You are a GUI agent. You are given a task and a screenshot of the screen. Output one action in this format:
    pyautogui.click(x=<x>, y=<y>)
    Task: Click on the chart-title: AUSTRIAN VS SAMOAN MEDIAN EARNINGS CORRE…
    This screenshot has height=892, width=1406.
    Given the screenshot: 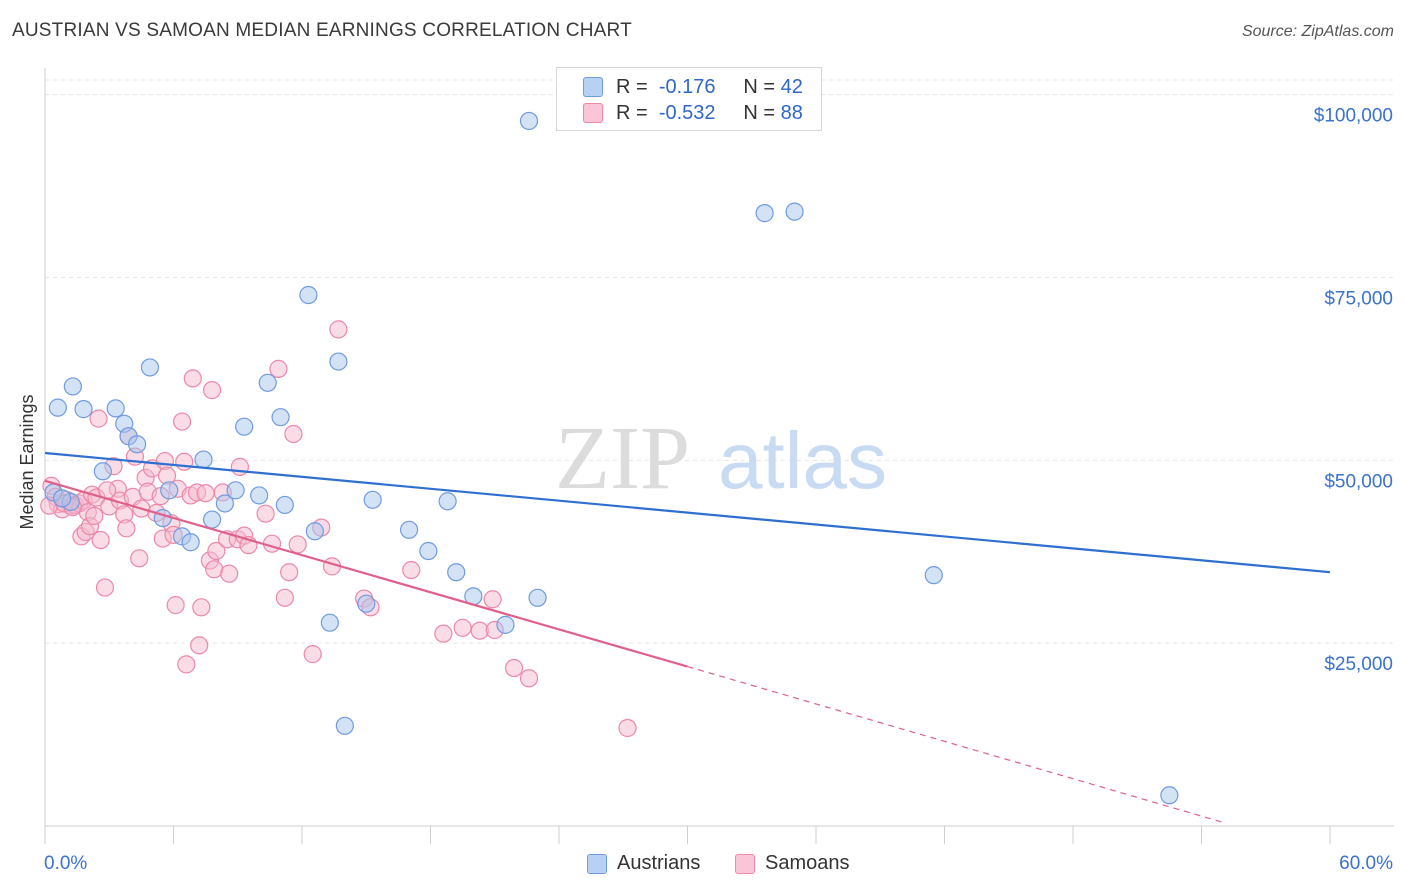 What is the action you would take?
    pyautogui.click(x=322, y=30)
    